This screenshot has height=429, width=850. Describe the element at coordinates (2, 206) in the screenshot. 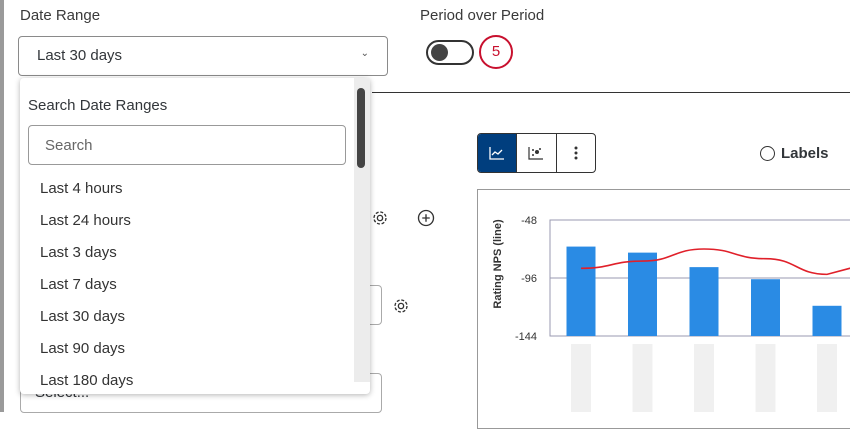

I see `left-edge` at that location.